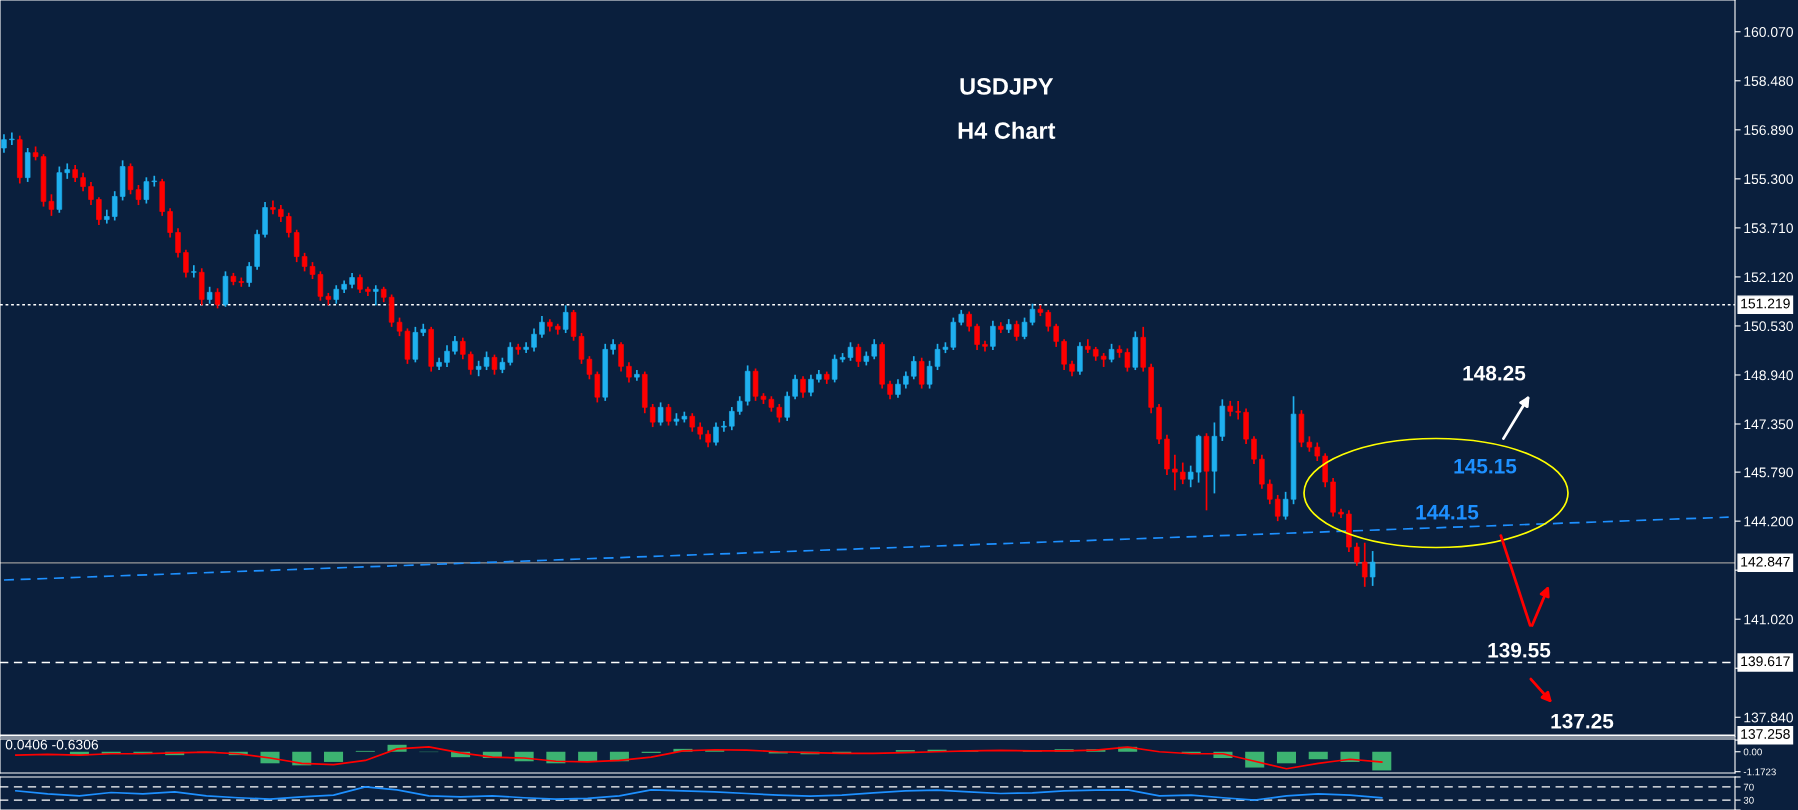  What do you see at coordinates (1519, 650) in the screenshot?
I see `annotation: 139.55` at bounding box center [1519, 650].